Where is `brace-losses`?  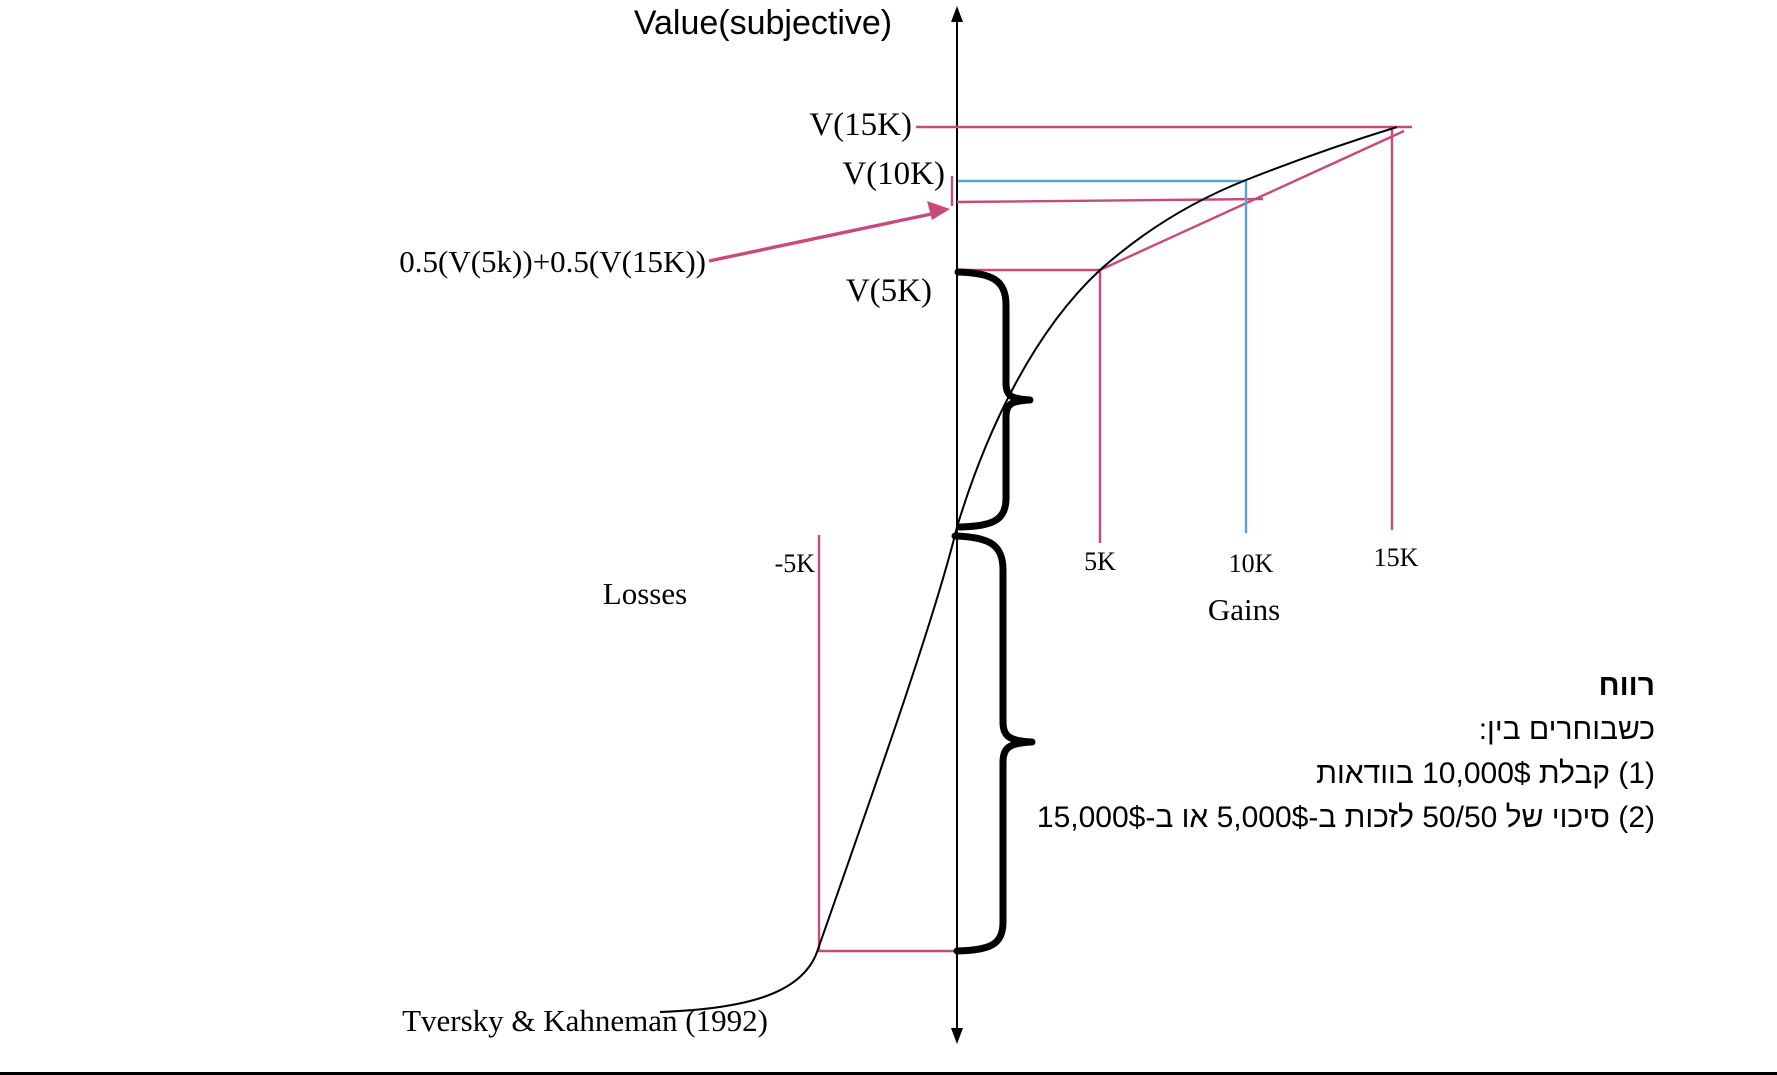
brace-losses is located at coordinates (993, 743).